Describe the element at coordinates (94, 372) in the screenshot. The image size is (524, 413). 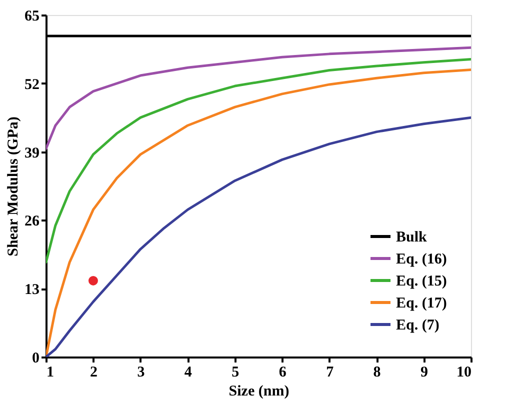
I see `x-tick-label: 2` at that location.